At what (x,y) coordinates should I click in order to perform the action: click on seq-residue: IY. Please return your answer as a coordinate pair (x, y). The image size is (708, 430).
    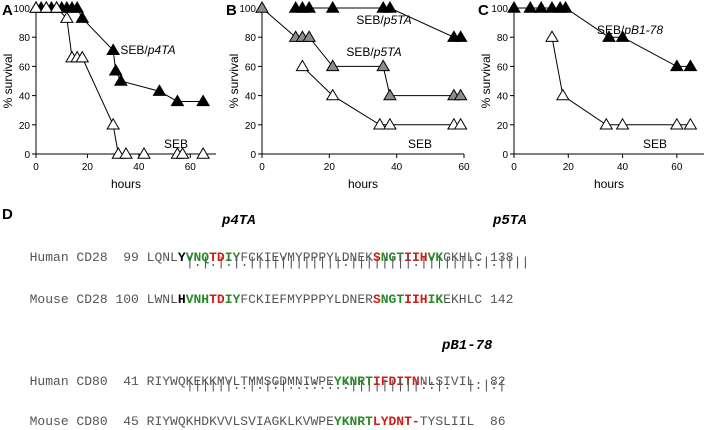
    Looking at the image, I should click on (232, 299).